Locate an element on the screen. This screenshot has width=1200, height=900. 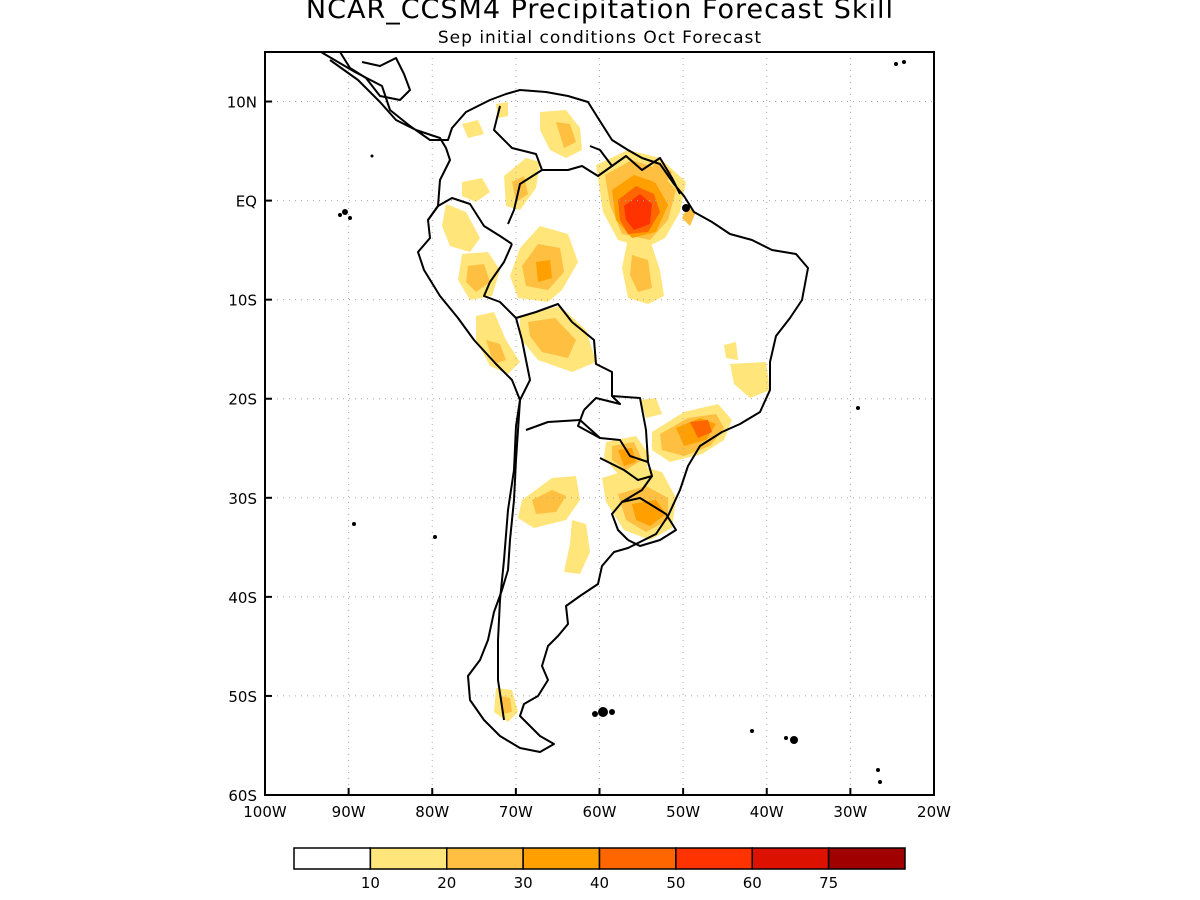
skill-region-bolivia is located at coordinates (558, 339).